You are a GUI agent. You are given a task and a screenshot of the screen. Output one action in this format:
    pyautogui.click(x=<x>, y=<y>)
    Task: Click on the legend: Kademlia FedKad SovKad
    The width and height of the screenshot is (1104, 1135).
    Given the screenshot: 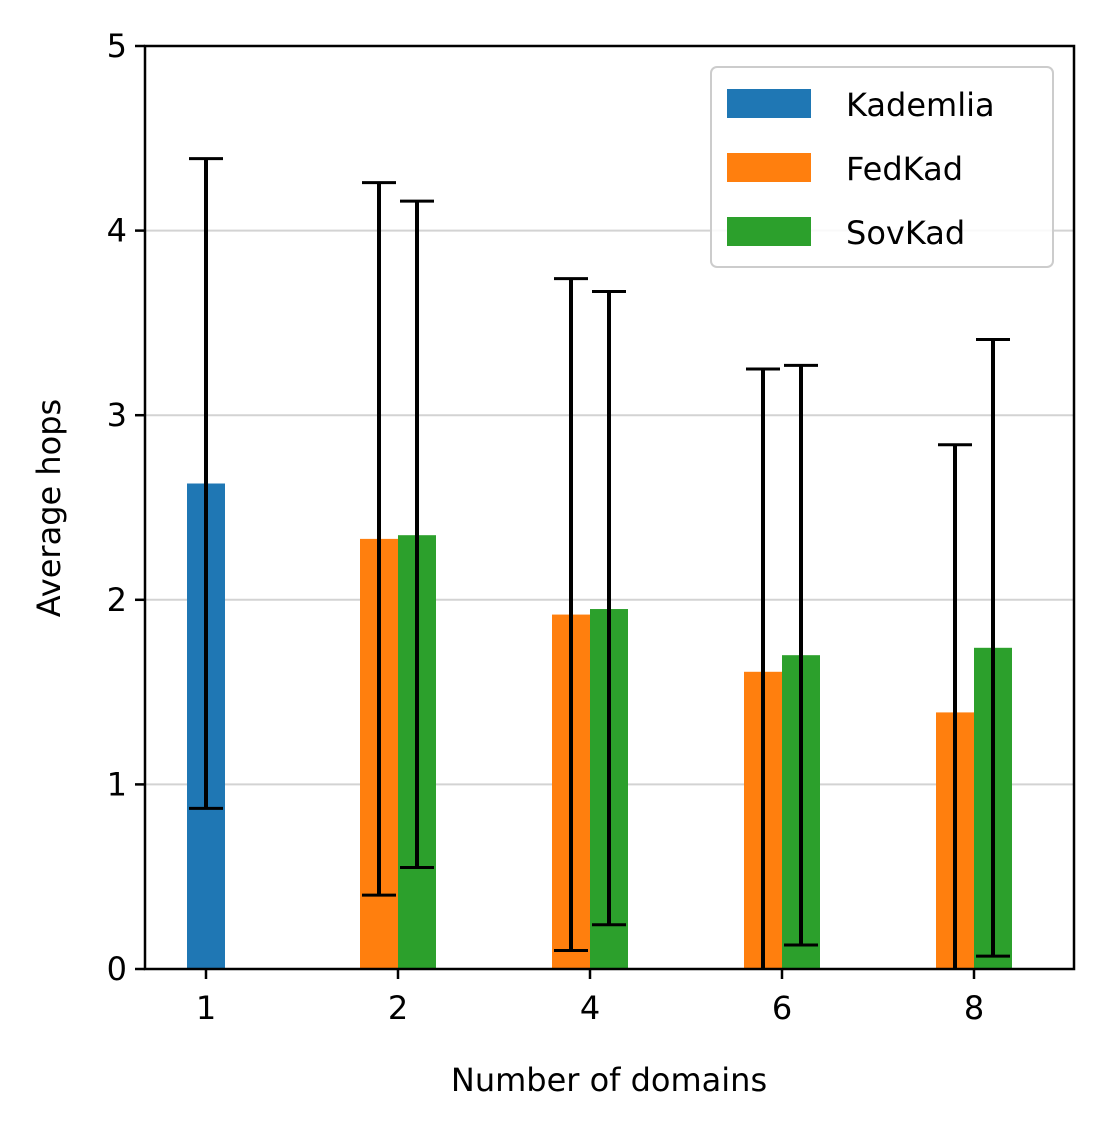 What is the action you would take?
    pyautogui.click(x=882, y=167)
    